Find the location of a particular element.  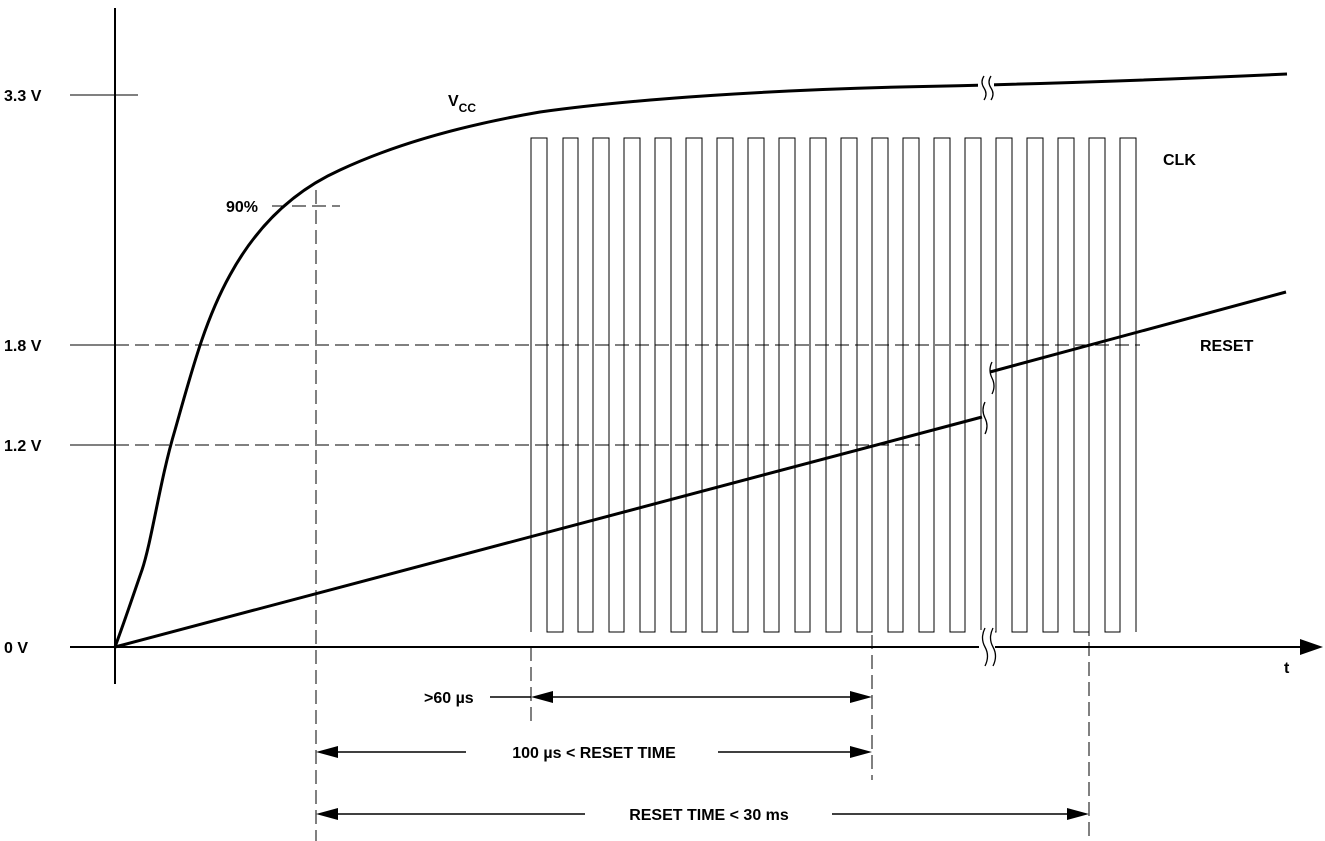

dimension-min-clock: >60 µs is located at coordinates (648, 698).